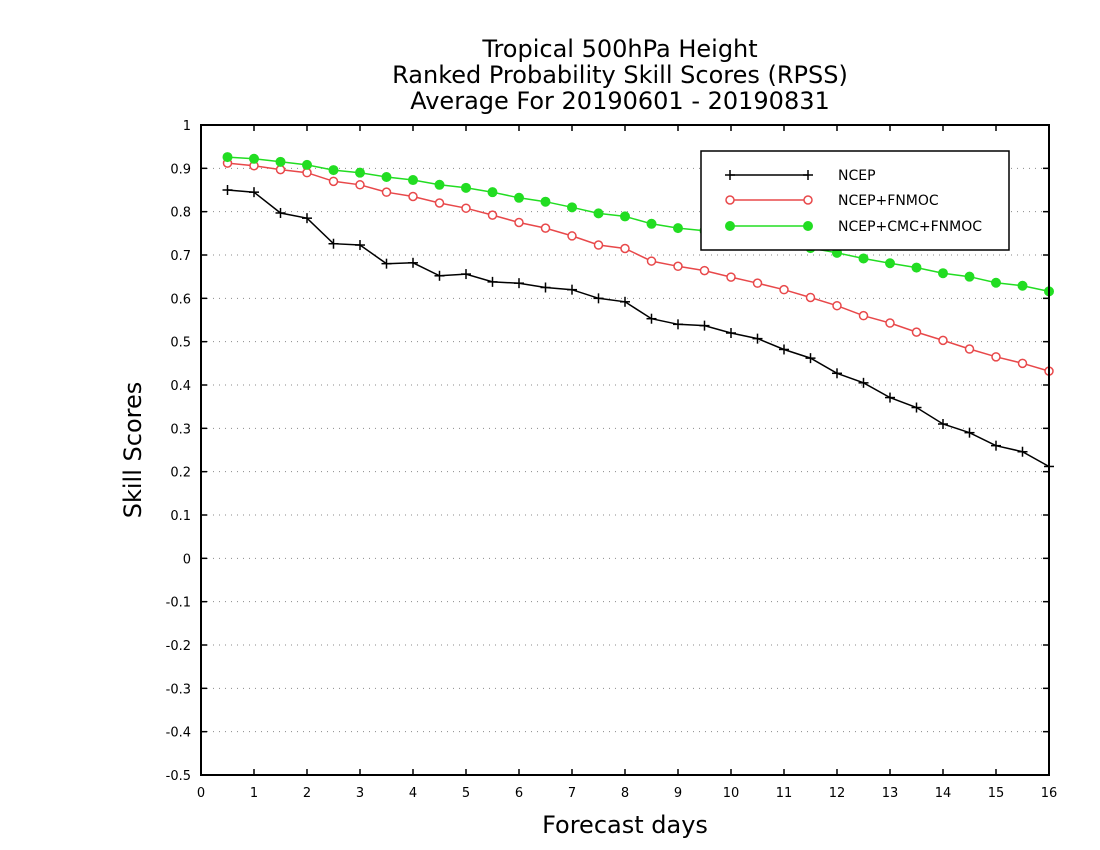 The height and width of the screenshot is (850, 1100). What do you see at coordinates (910, 227) in the screenshot?
I see `legend-label: NCEP+CMC+FNMOC` at bounding box center [910, 227].